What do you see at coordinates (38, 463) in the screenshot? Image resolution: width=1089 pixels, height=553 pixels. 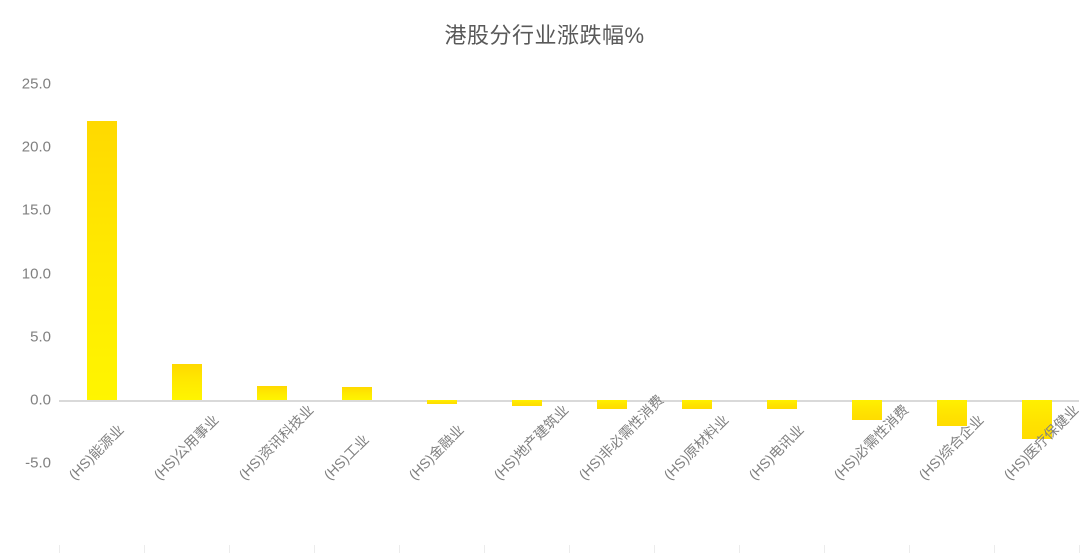 I see `y-axis-tick-label: -5.0` at bounding box center [38, 463].